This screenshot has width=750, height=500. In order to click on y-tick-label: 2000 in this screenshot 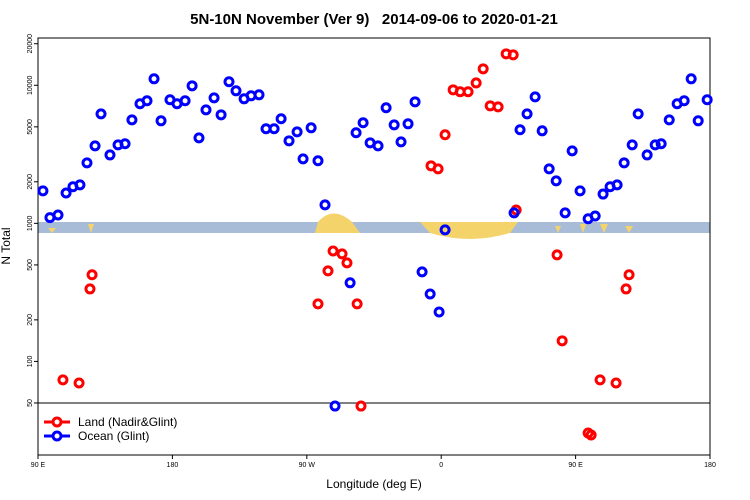, I will do `click(30, 182)`.